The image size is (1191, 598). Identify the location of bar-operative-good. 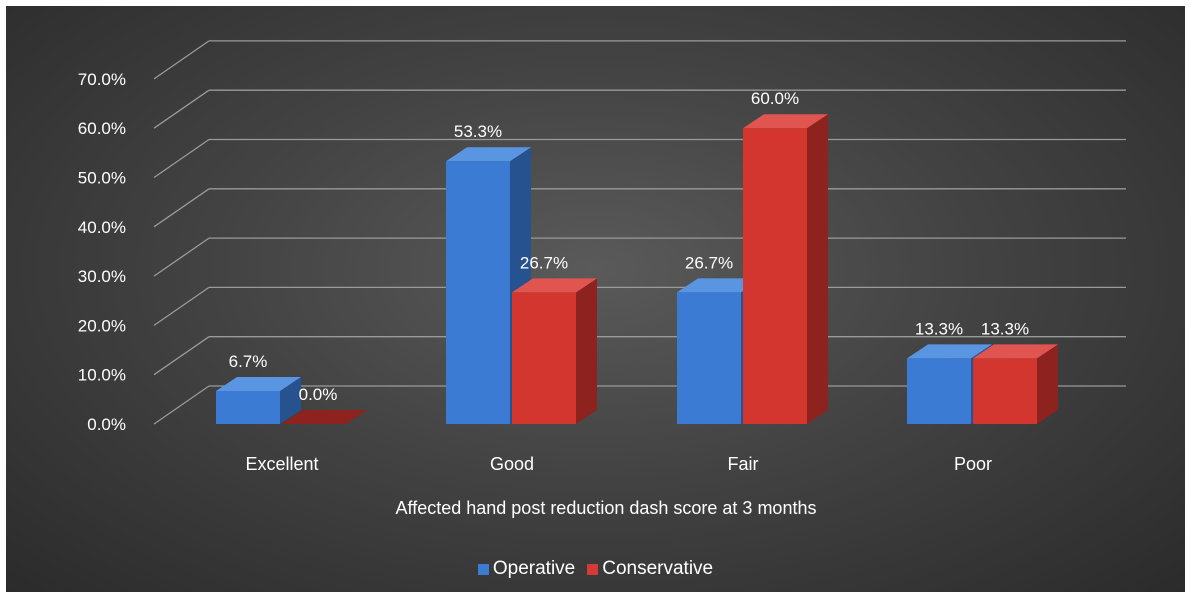
(488, 285).